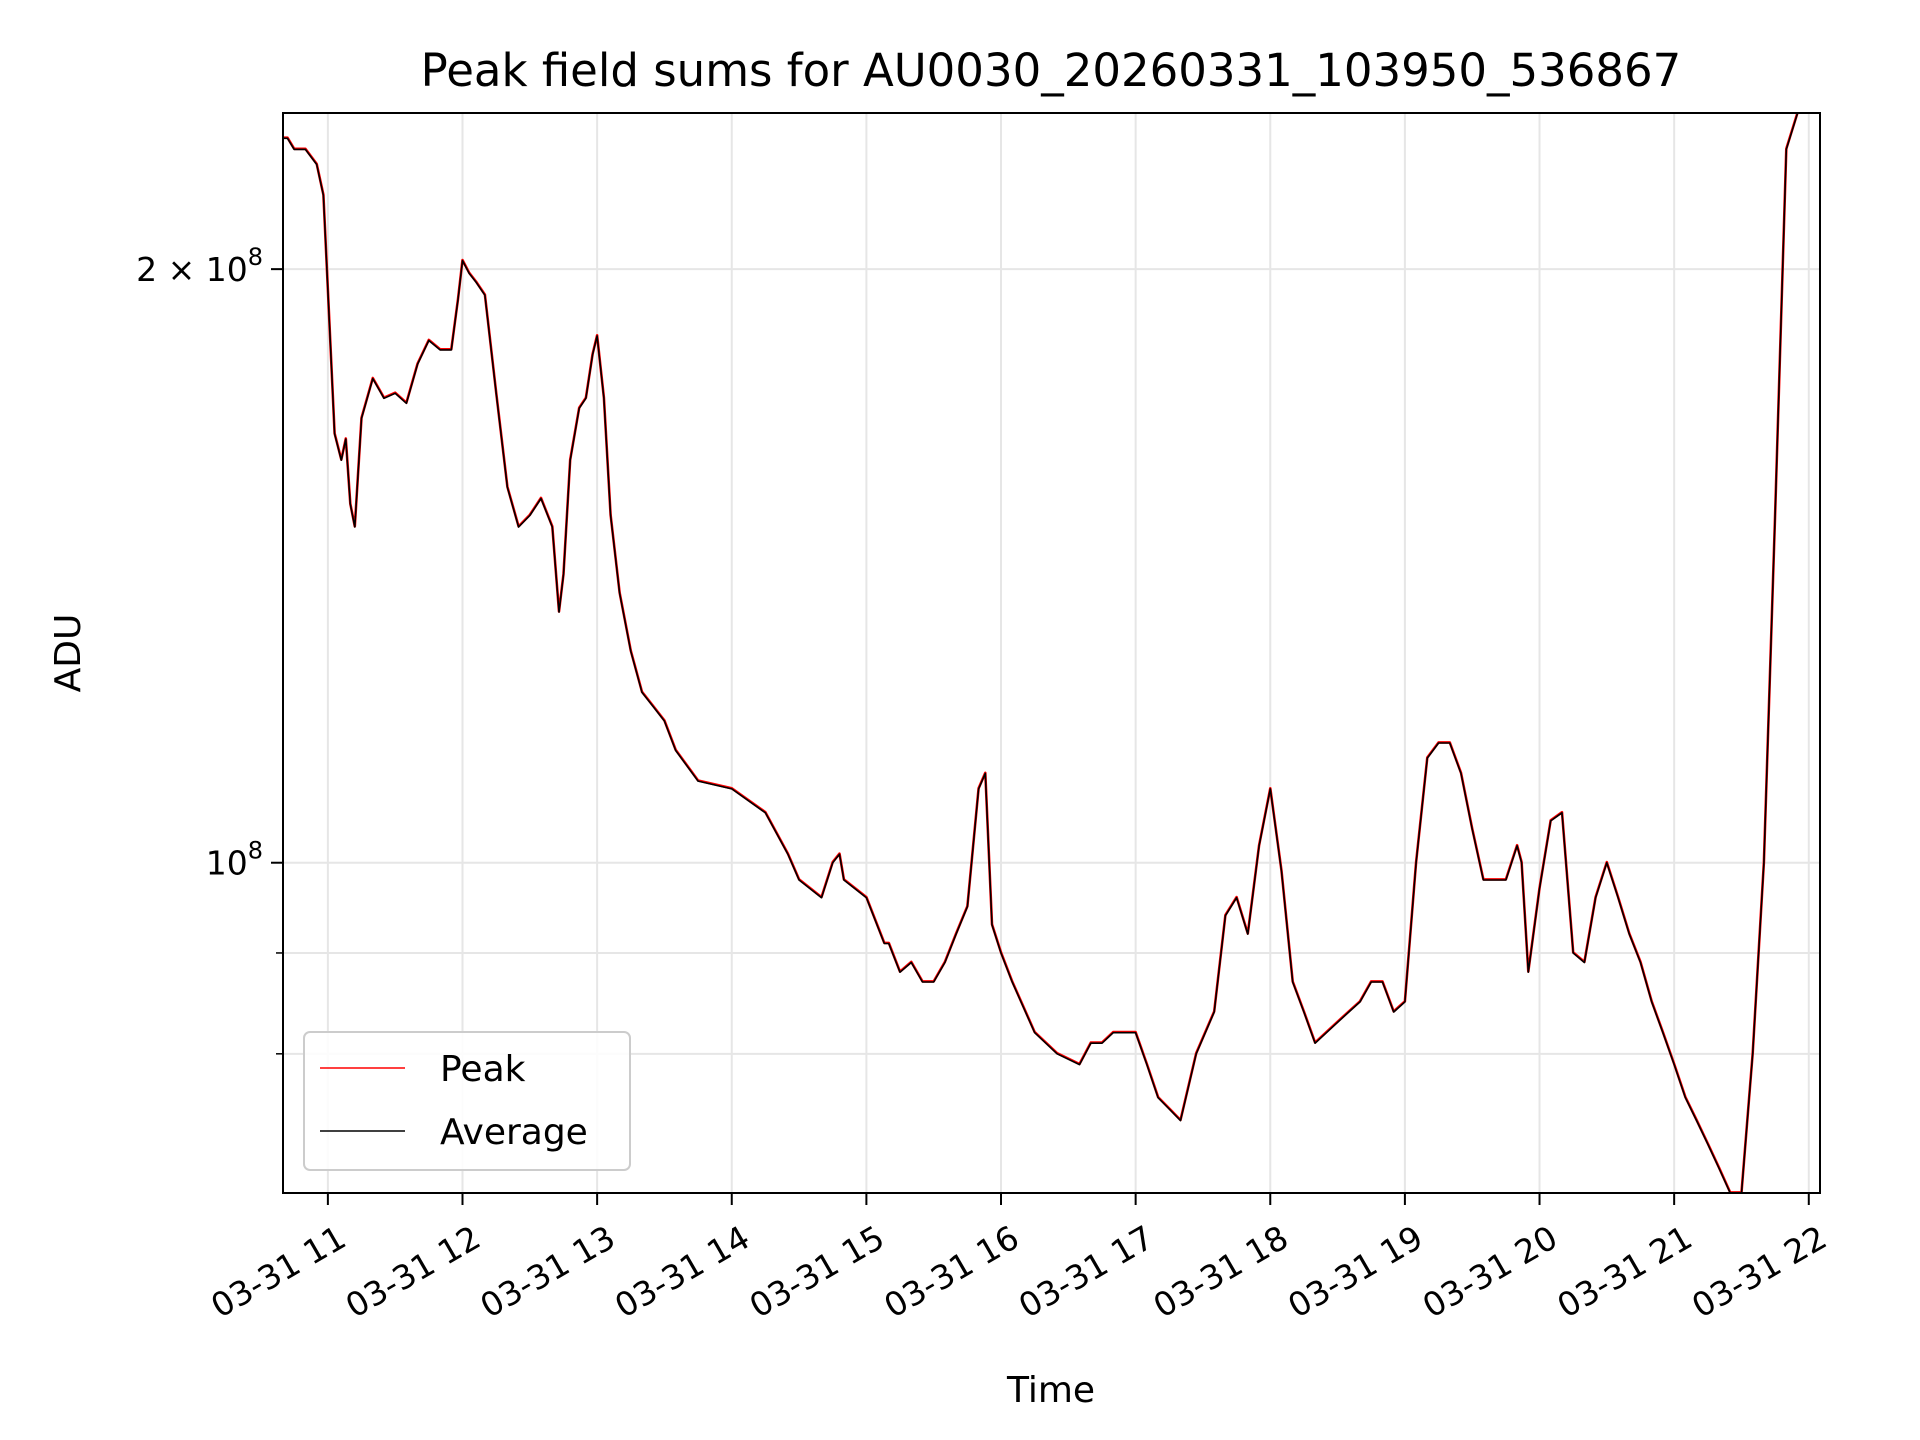 This screenshot has width=1920, height=1440. Describe the element at coordinates (234, 860) in the screenshot. I see `y-tick-label: 108` at that location.